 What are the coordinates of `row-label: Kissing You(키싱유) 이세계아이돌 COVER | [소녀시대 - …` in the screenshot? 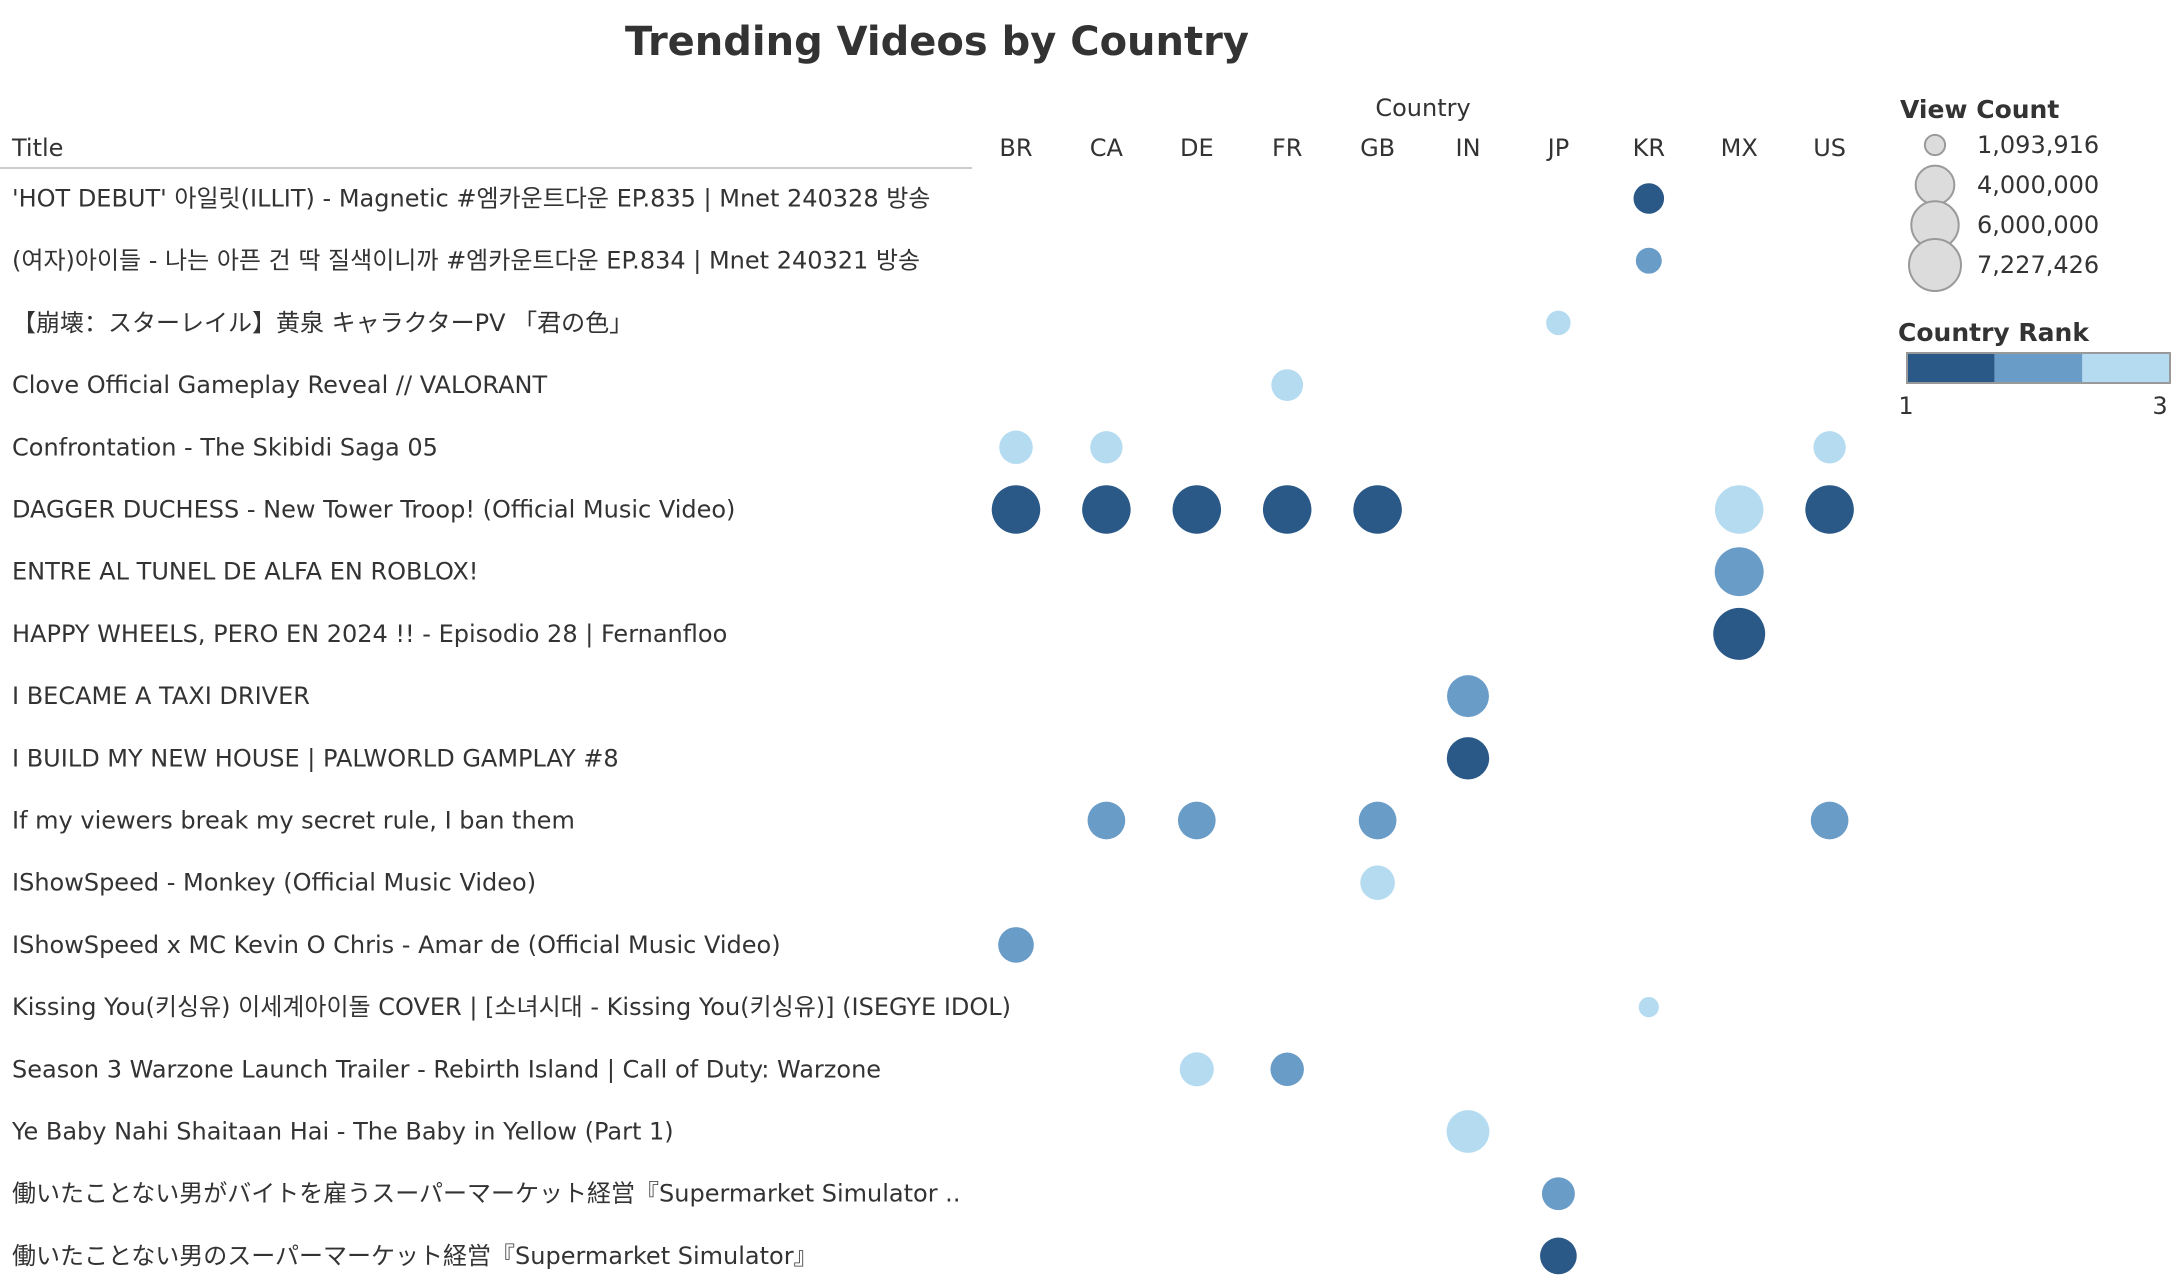 It's located at (511, 1007).